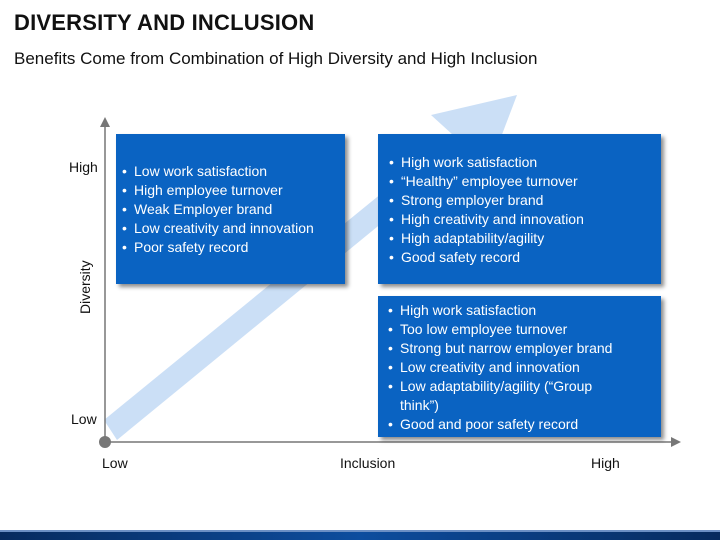 This screenshot has height=540, width=720. I want to click on x-axis-arrowhead, so click(676, 442).